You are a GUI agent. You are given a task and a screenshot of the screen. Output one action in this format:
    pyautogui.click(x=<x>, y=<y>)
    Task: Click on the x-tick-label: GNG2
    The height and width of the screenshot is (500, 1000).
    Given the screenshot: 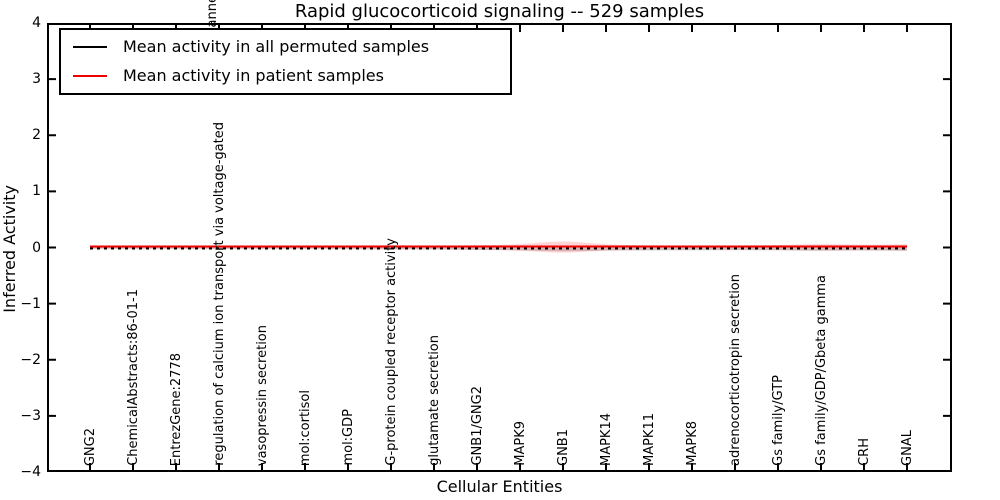 What is the action you would take?
    pyautogui.click(x=90, y=446)
    